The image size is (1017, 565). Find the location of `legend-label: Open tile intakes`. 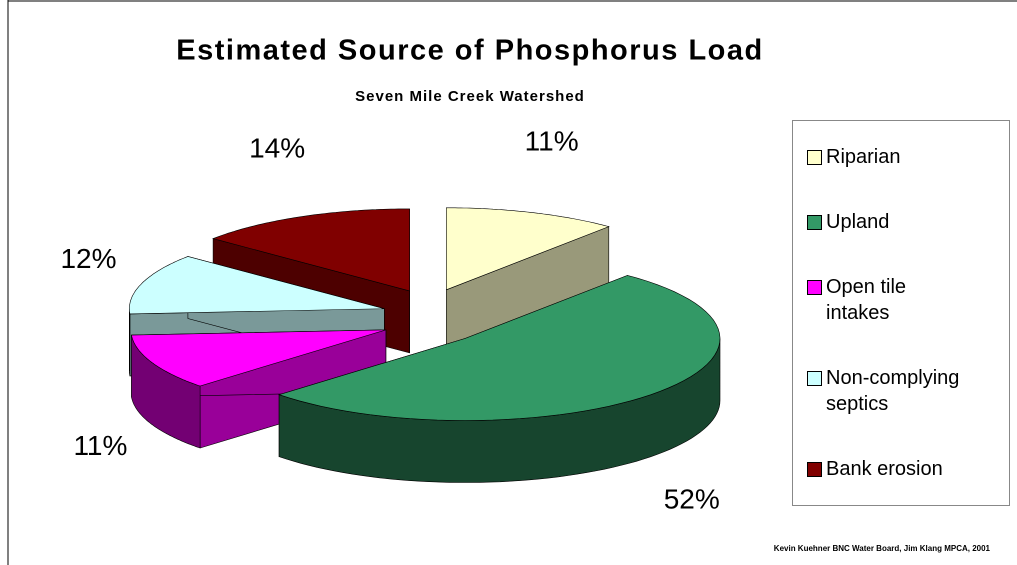

legend-label: Open tile intakes is located at coordinates (866, 299).